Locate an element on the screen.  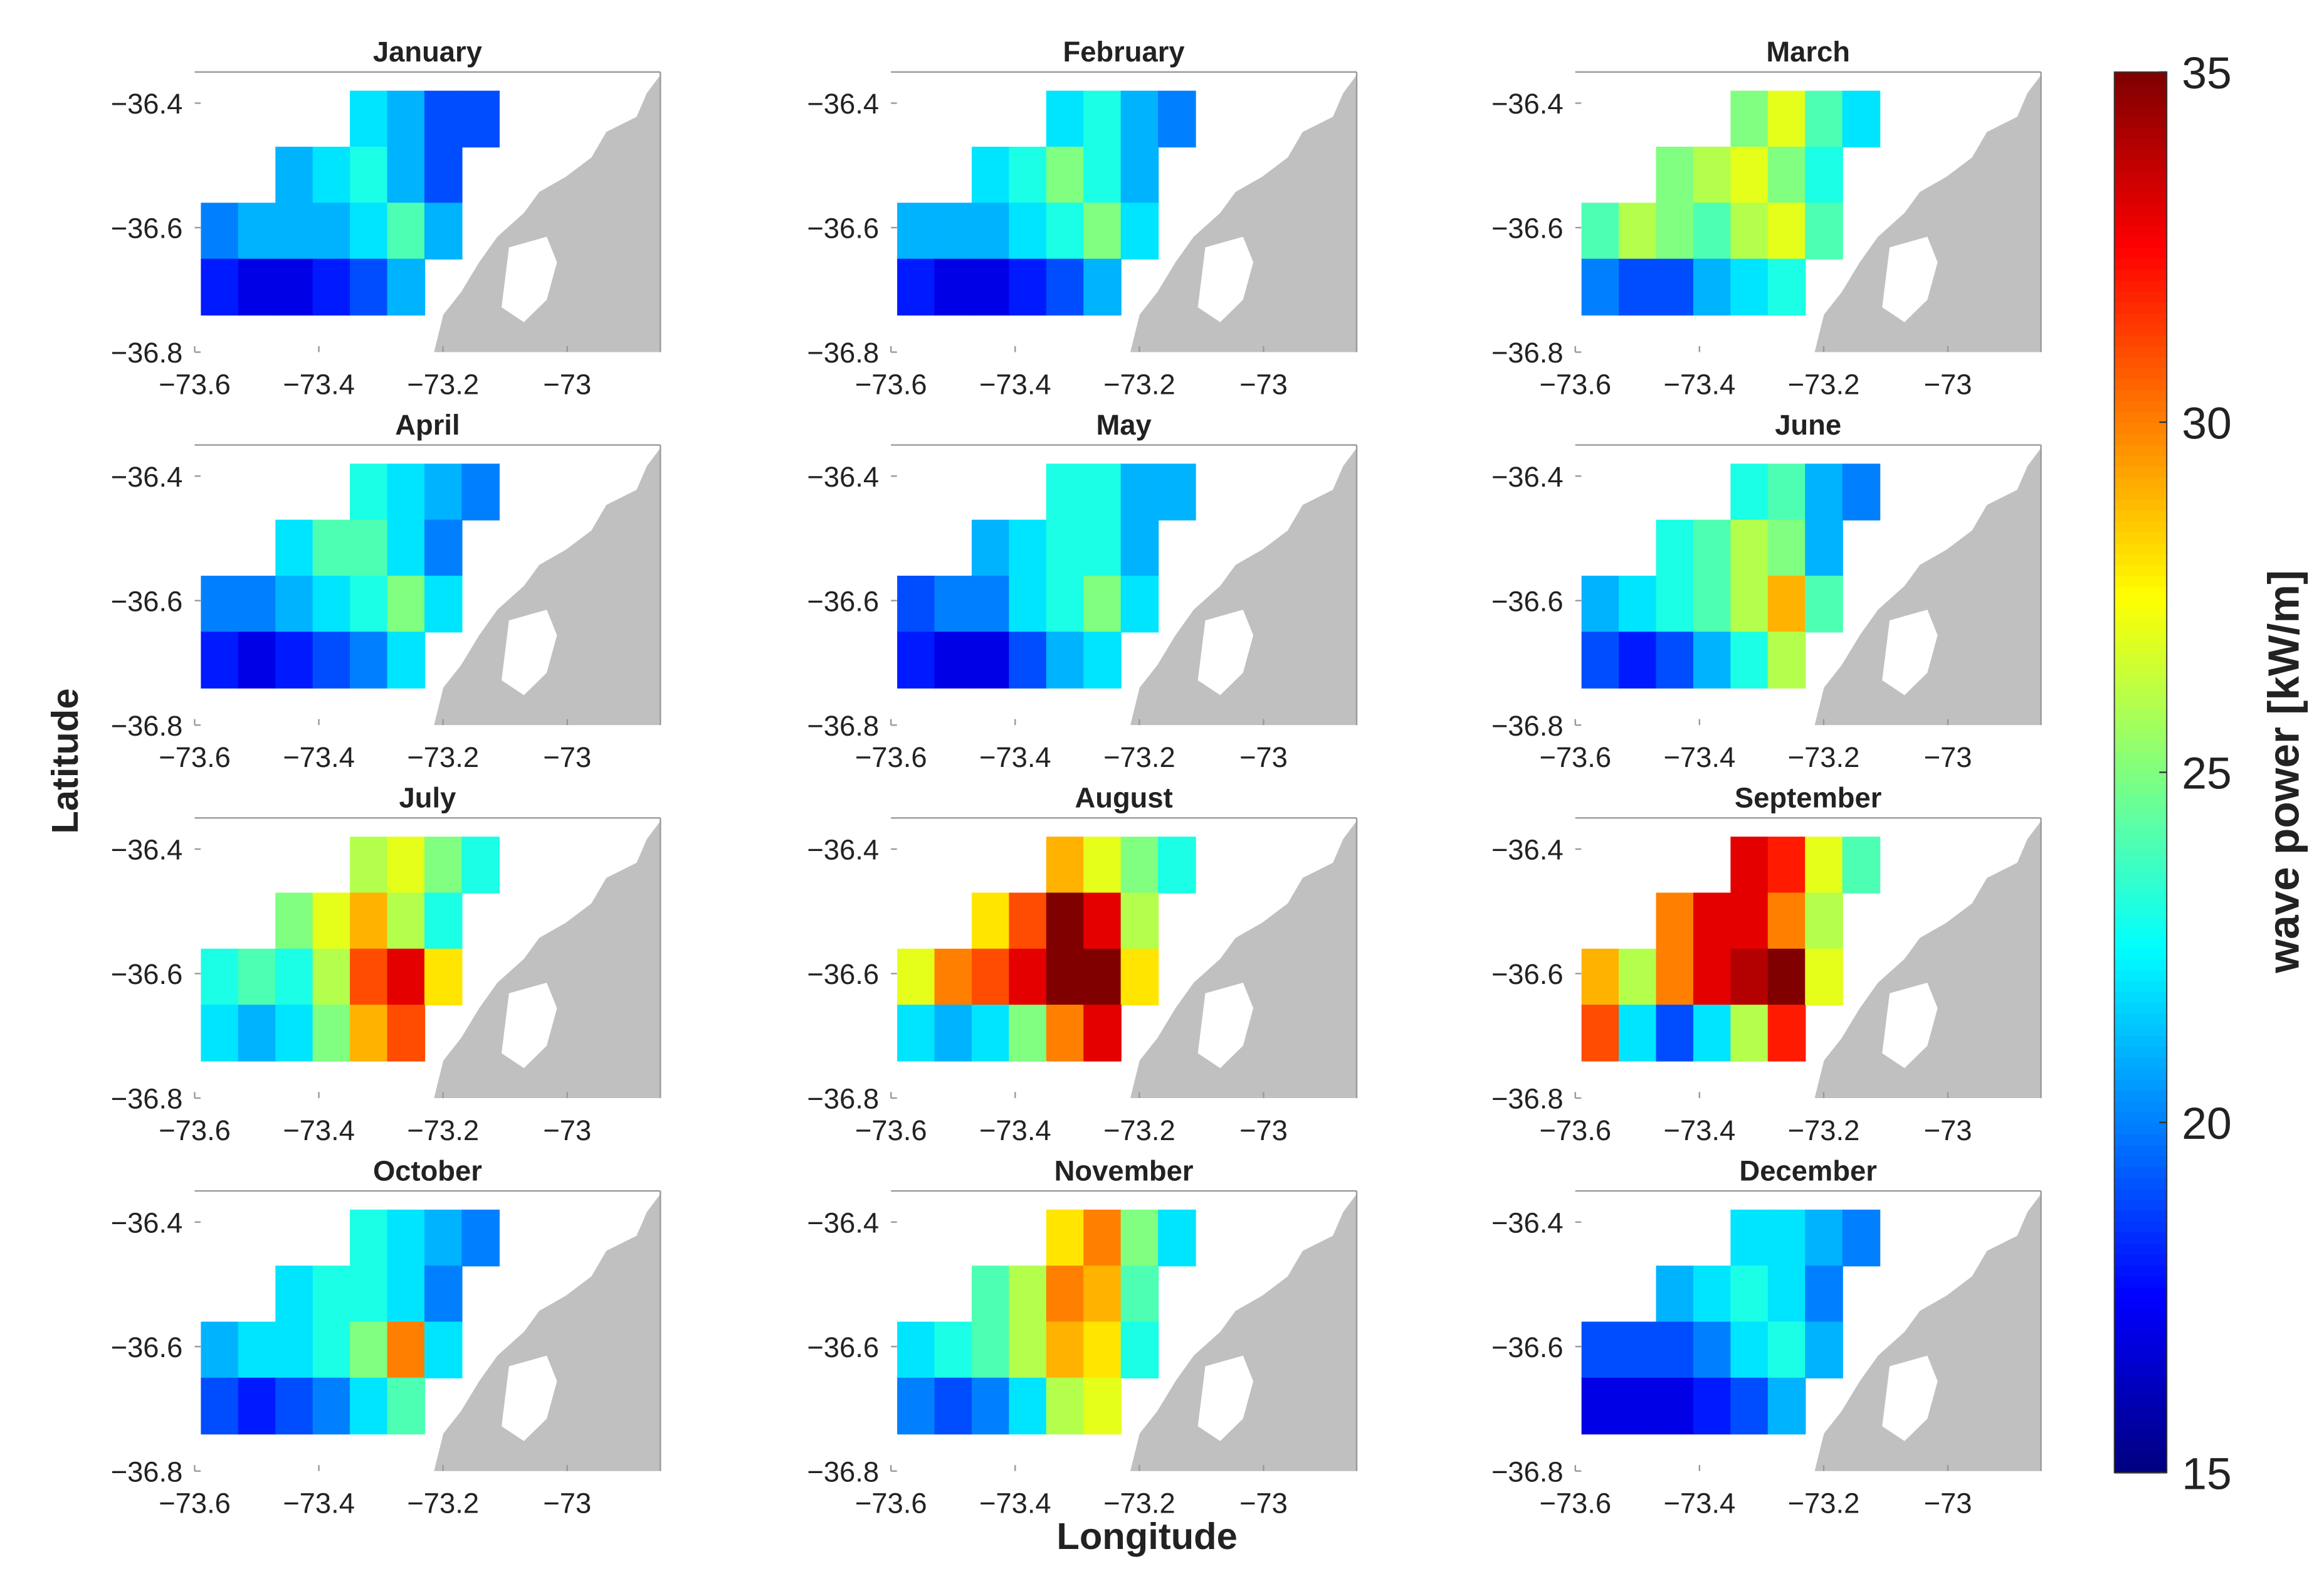
colorbar-tick-label: 30 is located at coordinates (2207, 423).